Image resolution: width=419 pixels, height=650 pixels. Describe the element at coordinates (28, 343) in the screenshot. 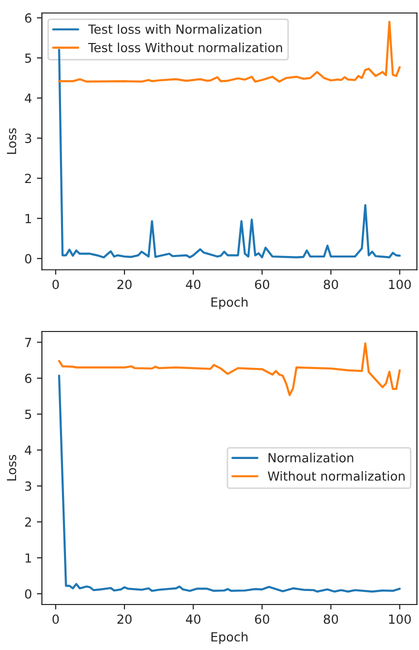

I see `y-tick-label: 7` at that location.